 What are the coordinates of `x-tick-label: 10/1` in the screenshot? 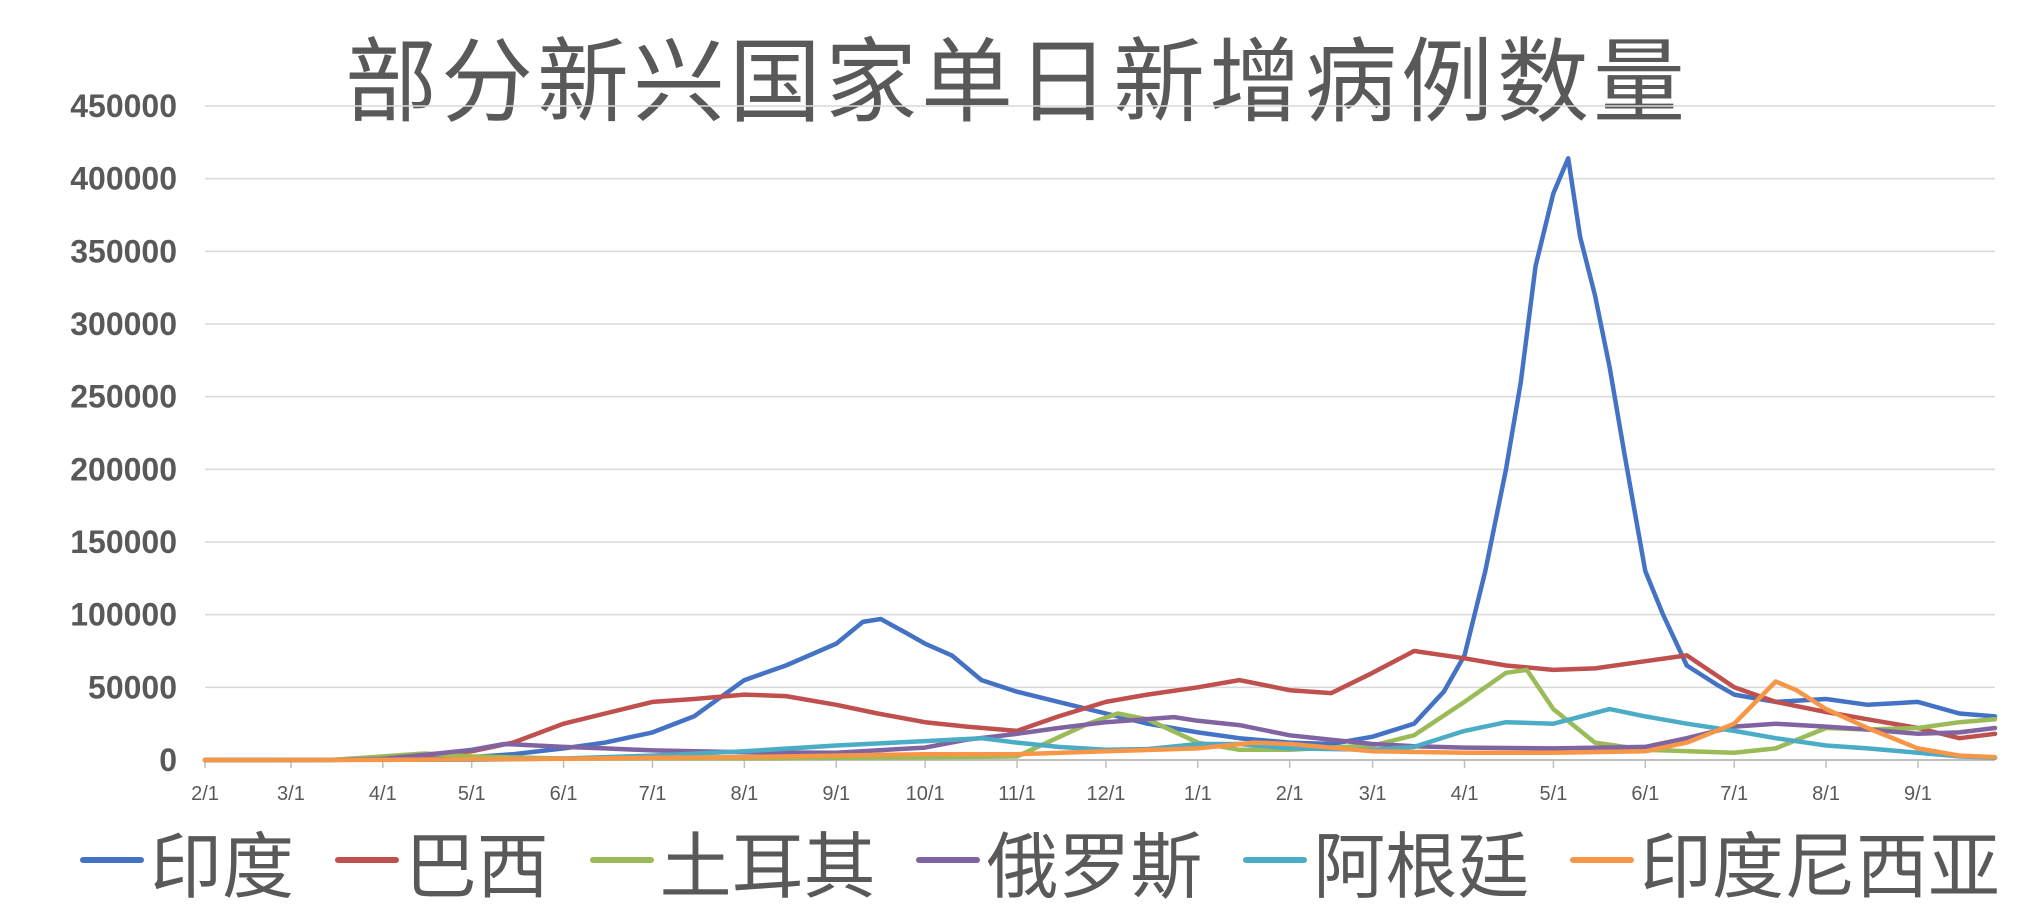 It's located at (925, 794).